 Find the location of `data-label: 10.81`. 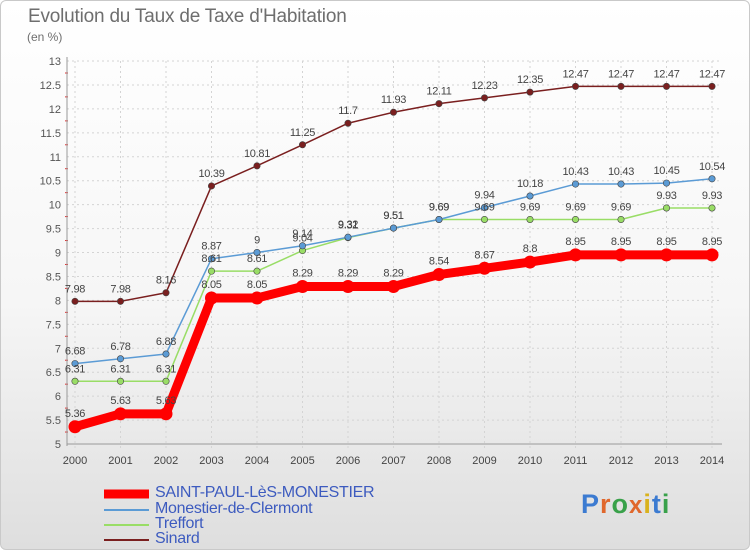

data-label: 10.81 is located at coordinates (257, 154).